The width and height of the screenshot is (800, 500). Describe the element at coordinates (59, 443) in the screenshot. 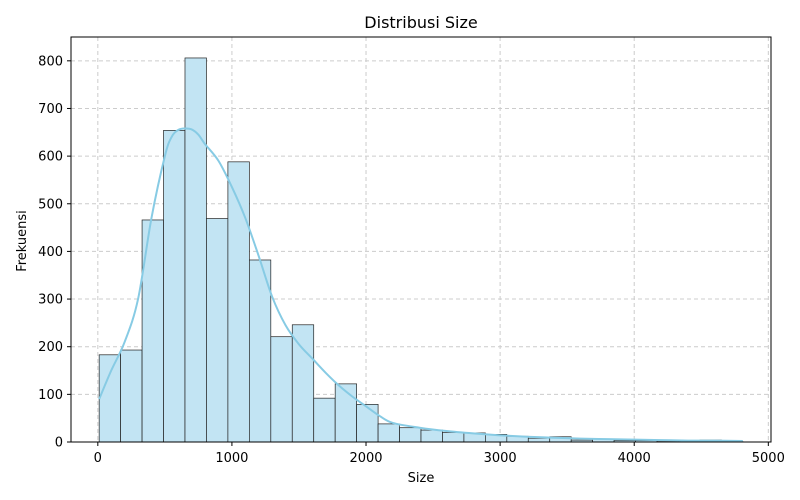

I see `y-tick-label-0: 0` at that location.